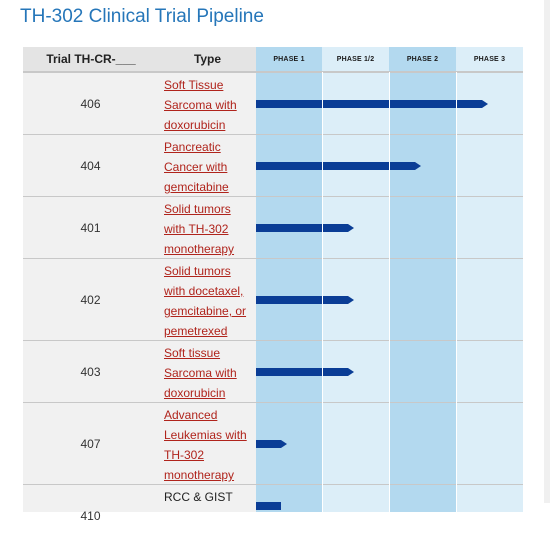  Describe the element at coordinates (489, 59) in the screenshot. I see `header-phase-3: PHASE 3` at that location.